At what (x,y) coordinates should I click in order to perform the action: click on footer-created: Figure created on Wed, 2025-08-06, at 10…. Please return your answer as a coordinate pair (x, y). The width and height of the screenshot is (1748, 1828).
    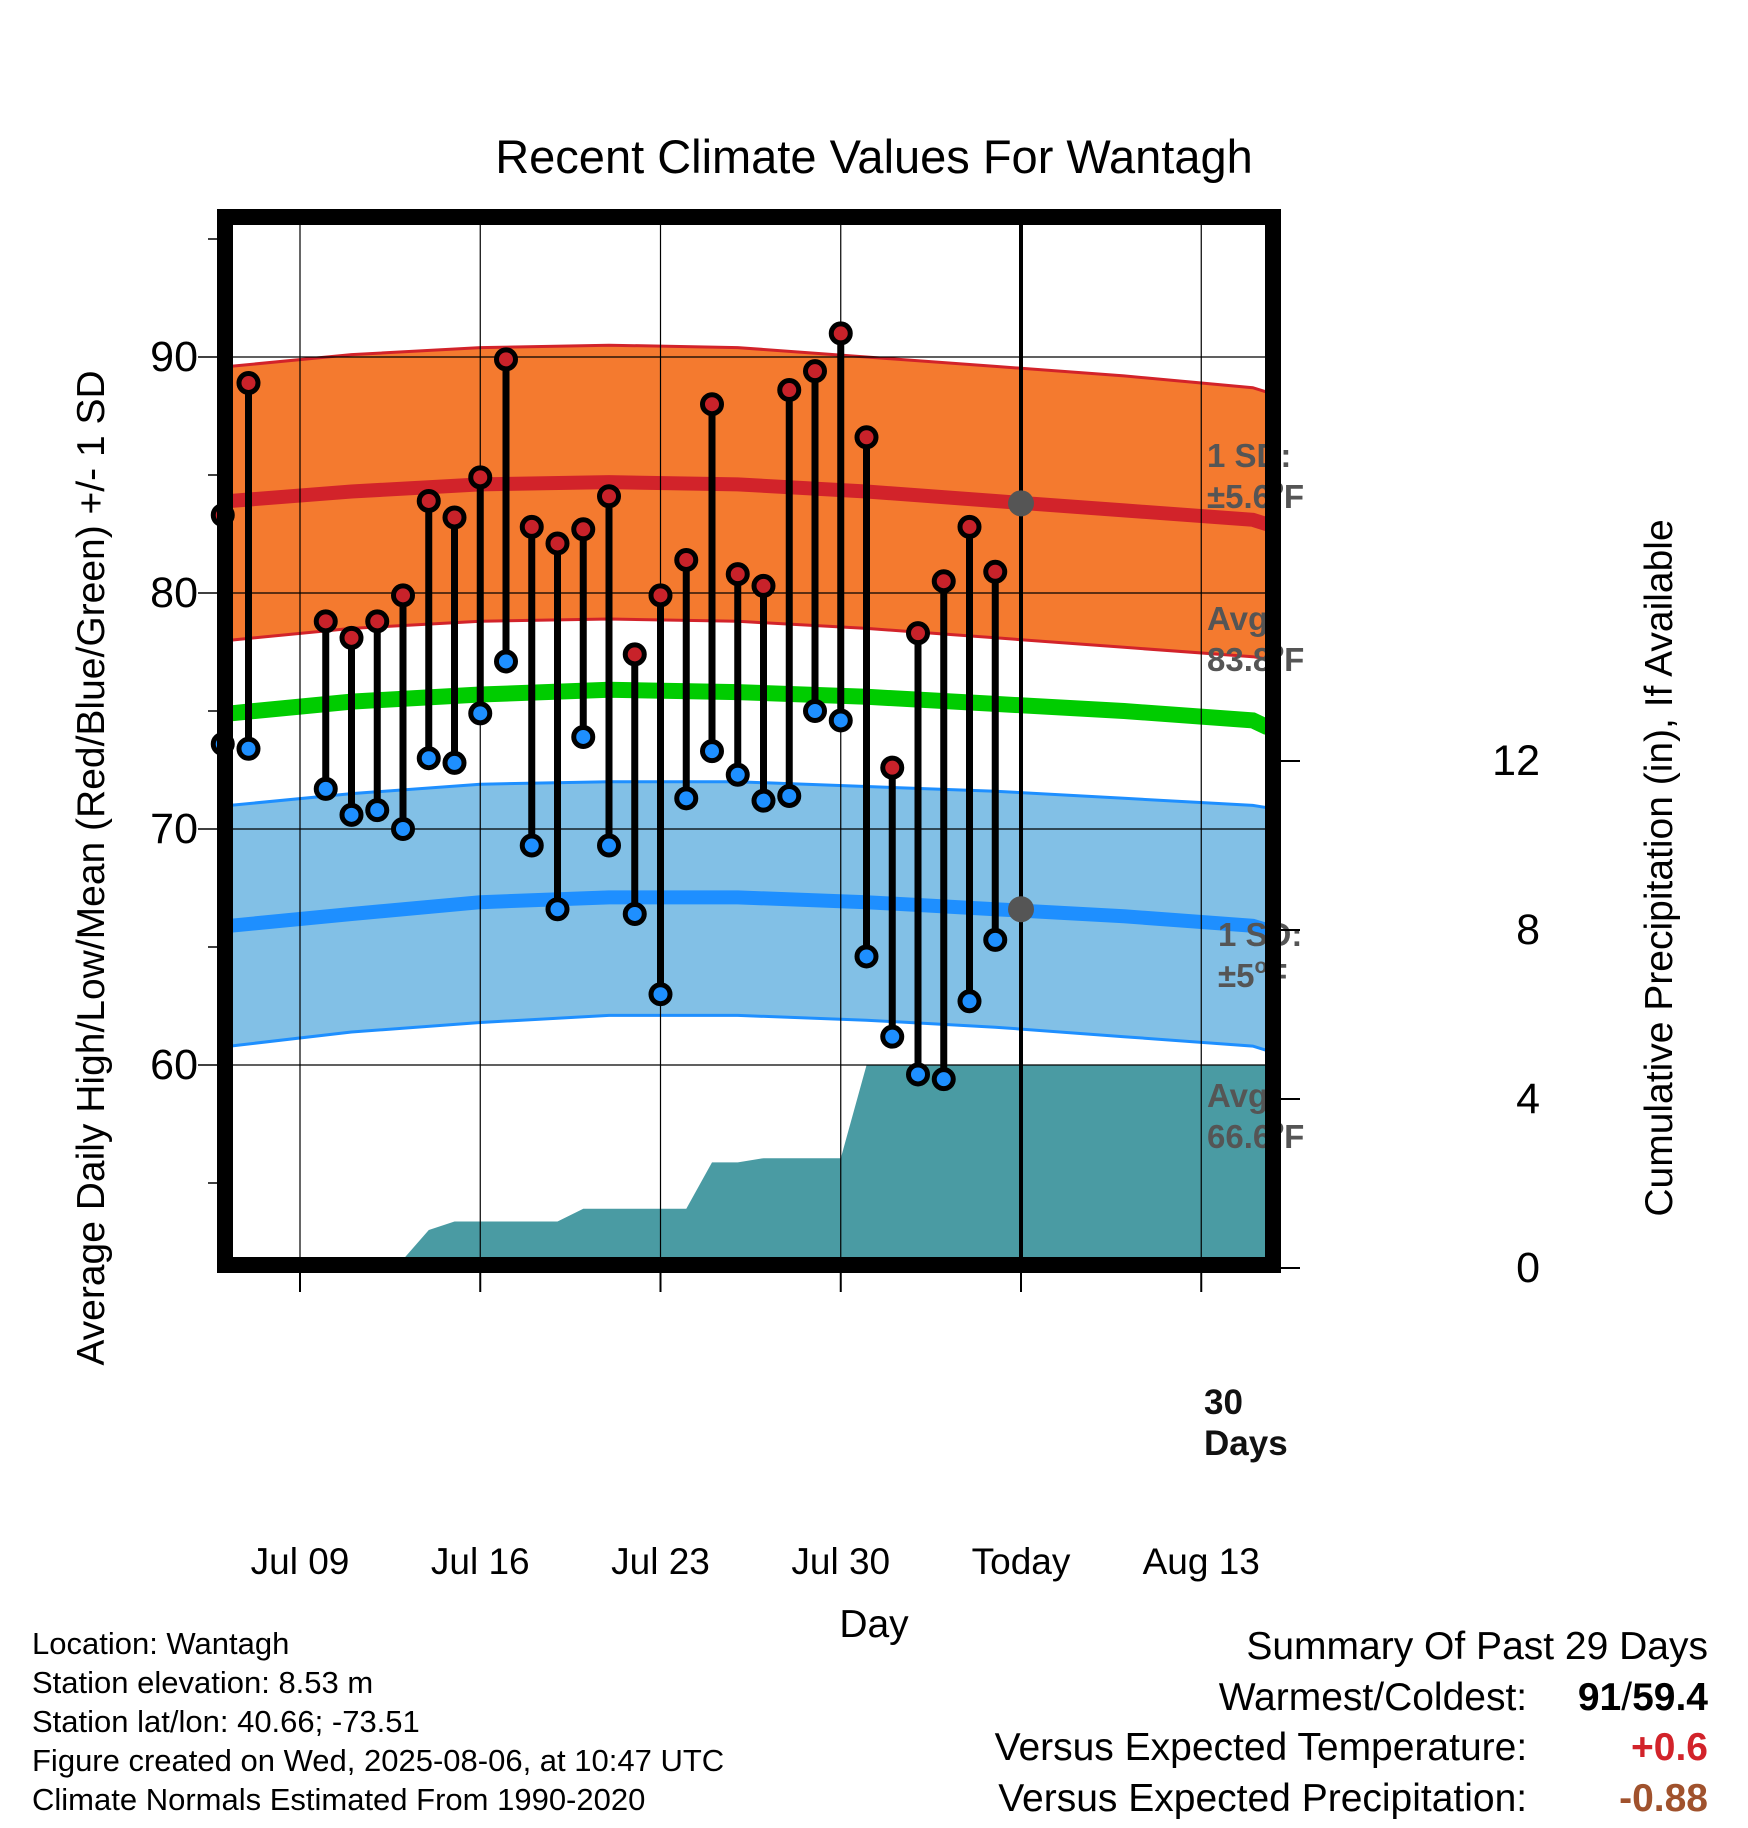
    Looking at the image, I should click on (378, 1760).